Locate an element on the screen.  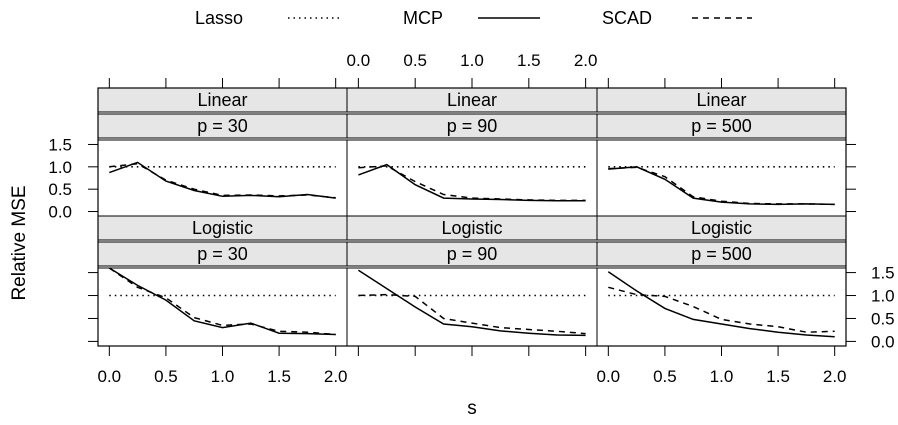
strip-5-top is located at coordinates (472, 228).